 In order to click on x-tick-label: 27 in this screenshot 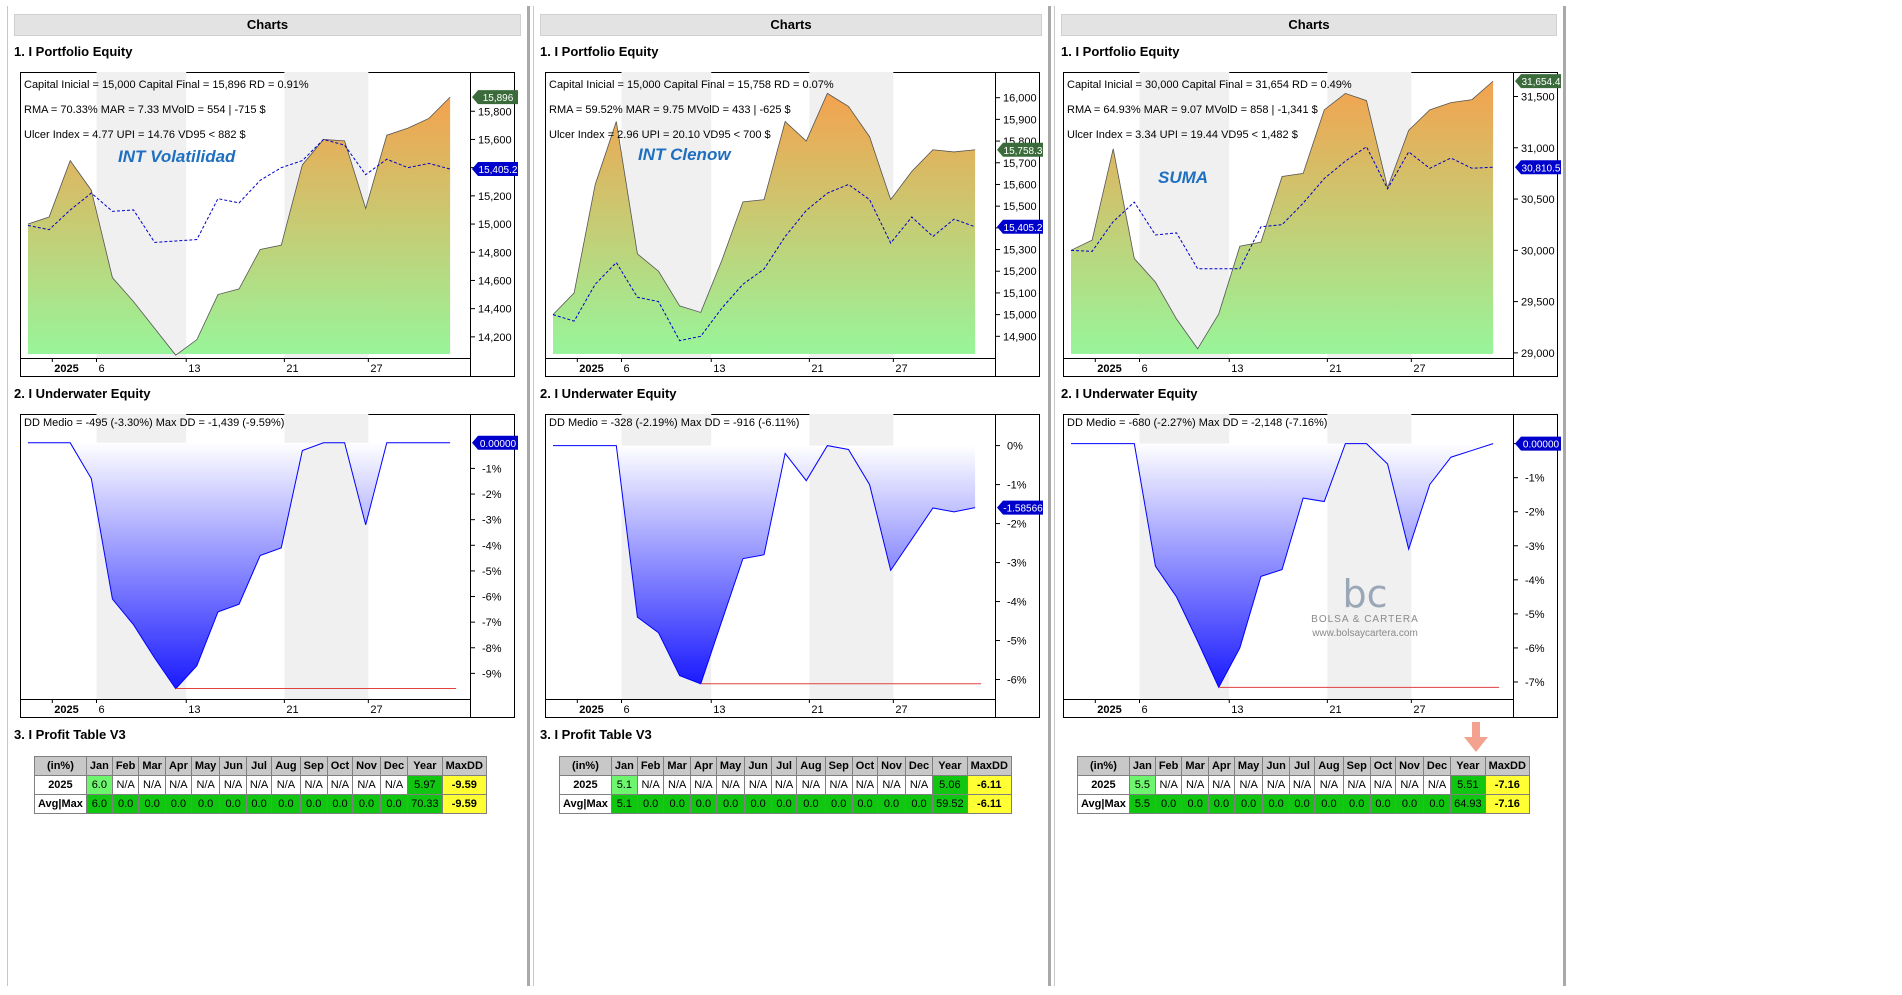, I will do `click(376, 369)`.